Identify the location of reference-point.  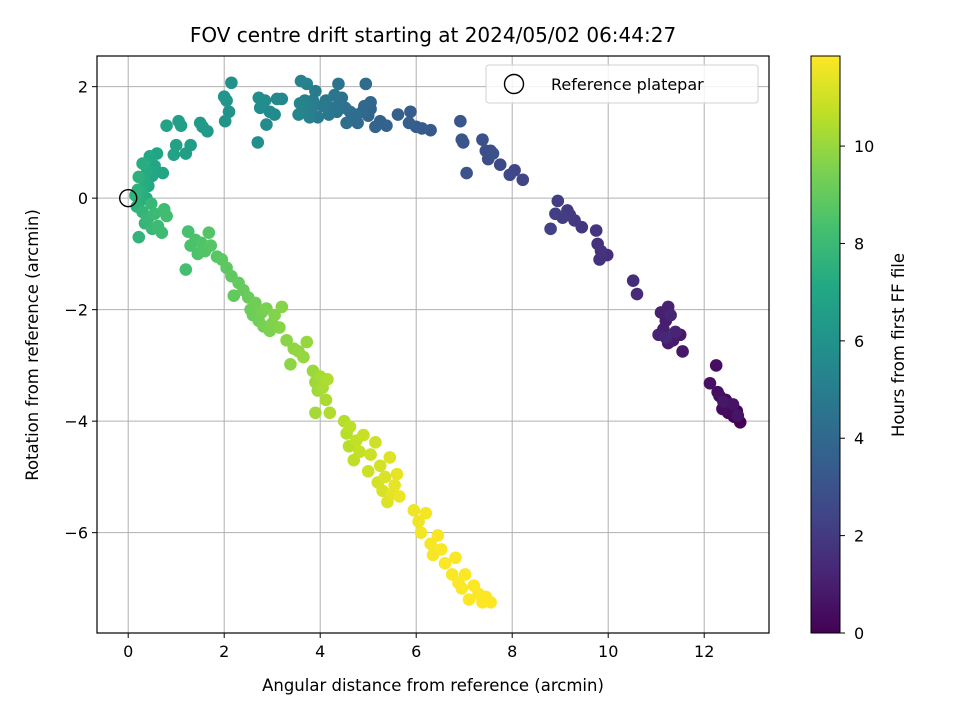
(128, 198).